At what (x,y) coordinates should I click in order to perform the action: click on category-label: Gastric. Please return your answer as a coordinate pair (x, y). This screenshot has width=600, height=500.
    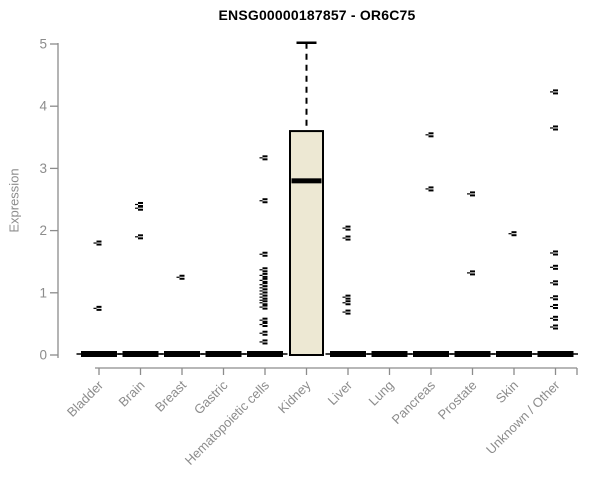
    Looking at the image, I should click on (211, 397).